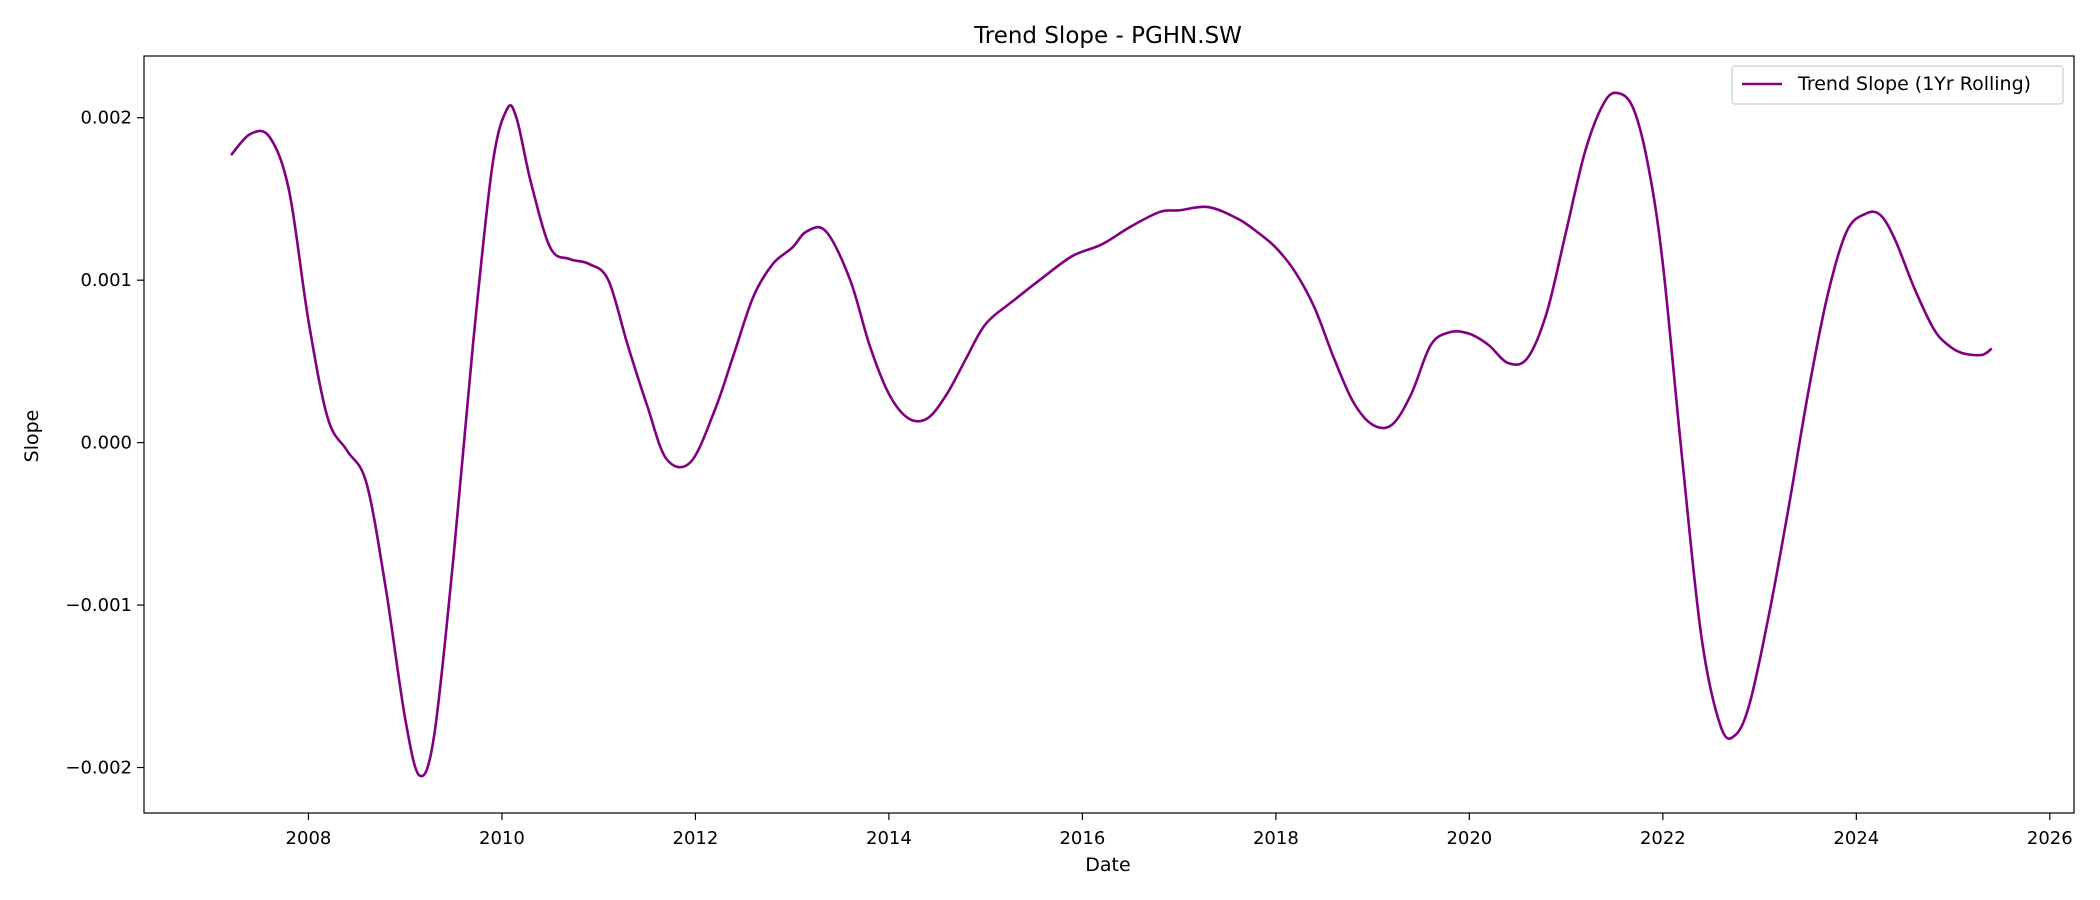  What do you see at coordinates (98, 605) in the screenshot?
I see `y-tick-label: −0.001` at bounding box center [98, 605].